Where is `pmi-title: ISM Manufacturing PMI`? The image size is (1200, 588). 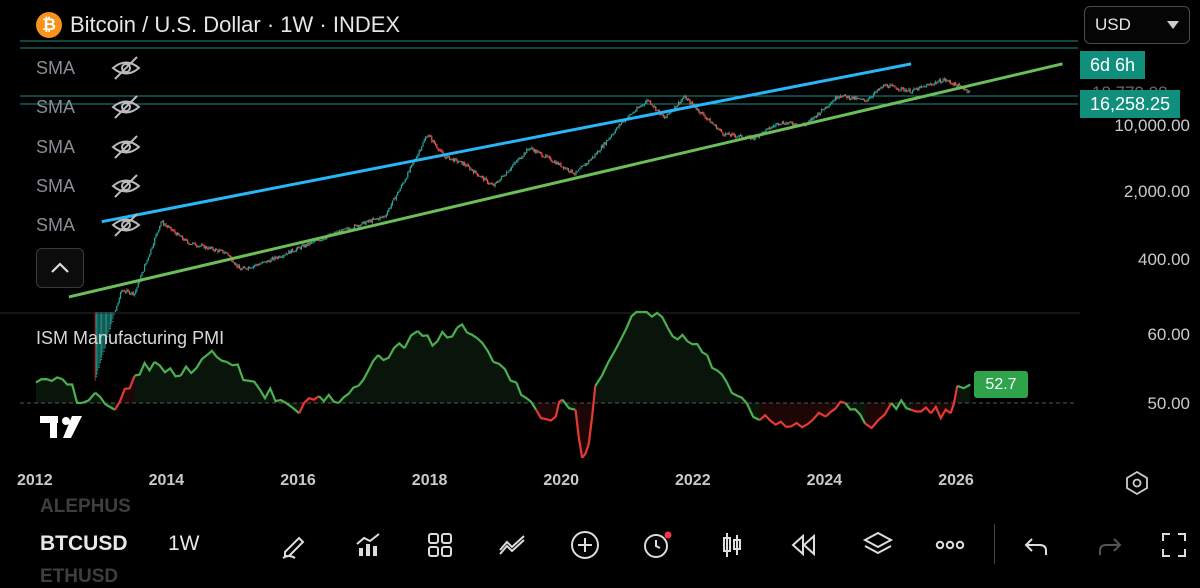 pmi-title: ISM Manufacturing PMI is located at coordinates (130, 338).